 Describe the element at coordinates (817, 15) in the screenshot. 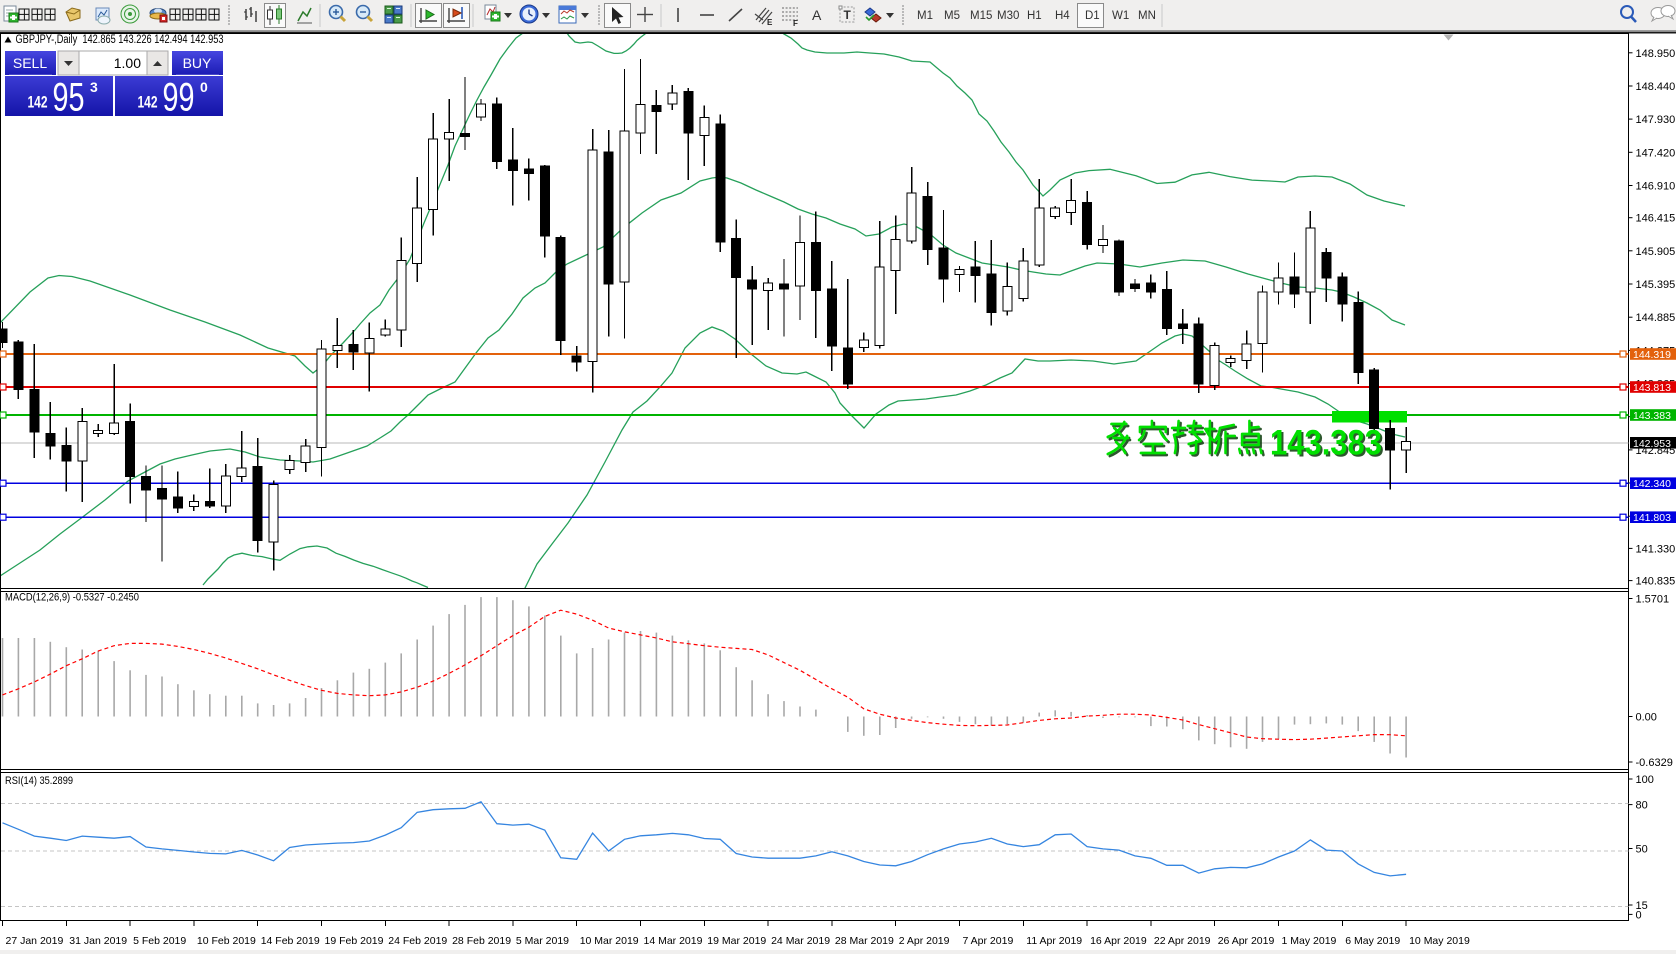

I see `svg-text: A` at that location.